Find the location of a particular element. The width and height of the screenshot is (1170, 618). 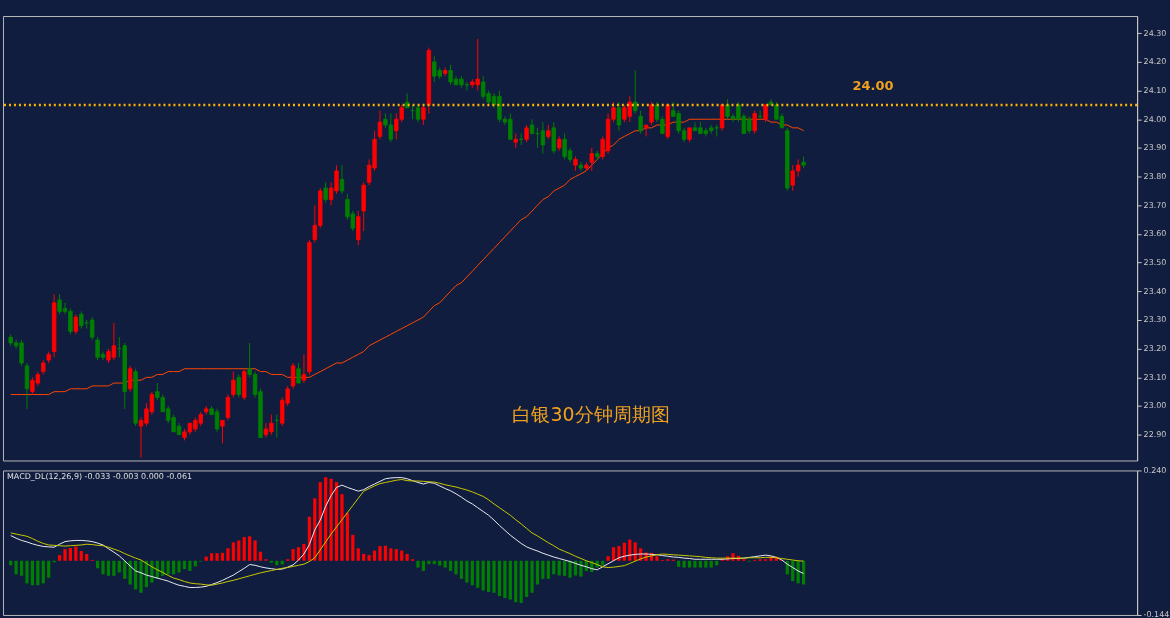

y-tick-label: 23.30 is located at coordinates (1155, 320).